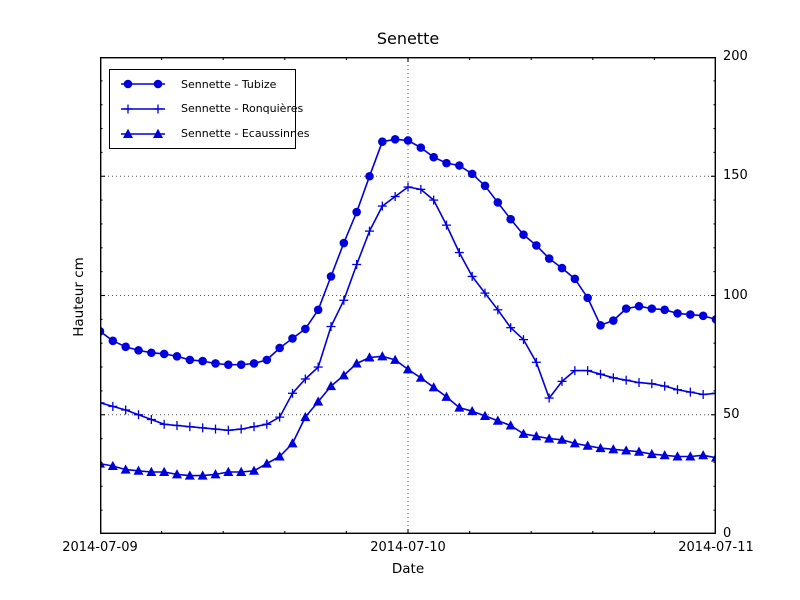 This screenshot has height=600, width=800. What do you see at coordinates (408, 547) in the screenshot?
I see `x-tick-label-0710: 2014-07-10` at bounding box center [408, 547].